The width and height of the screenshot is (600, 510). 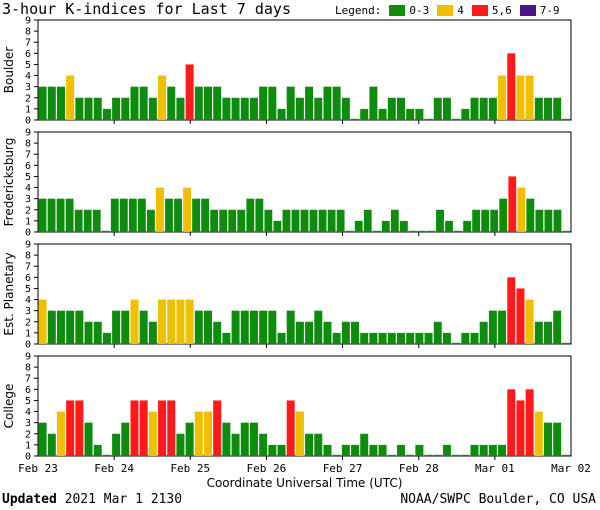 What do you see at coordinates (9, 182) in the screenshot?
I see `station-label: Fredericksburg` at bounding box center [9, 182].